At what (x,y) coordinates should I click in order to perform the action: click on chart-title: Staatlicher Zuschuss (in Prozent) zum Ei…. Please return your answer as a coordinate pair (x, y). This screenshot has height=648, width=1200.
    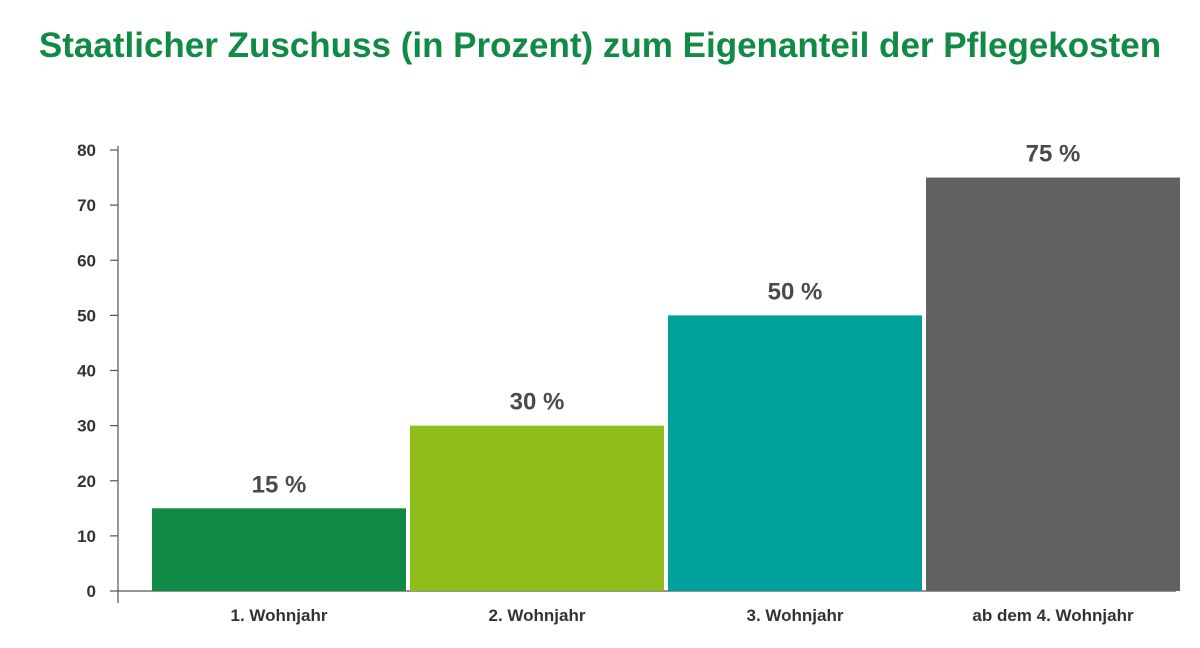
    Looking at the image, I should click on (600, 45).